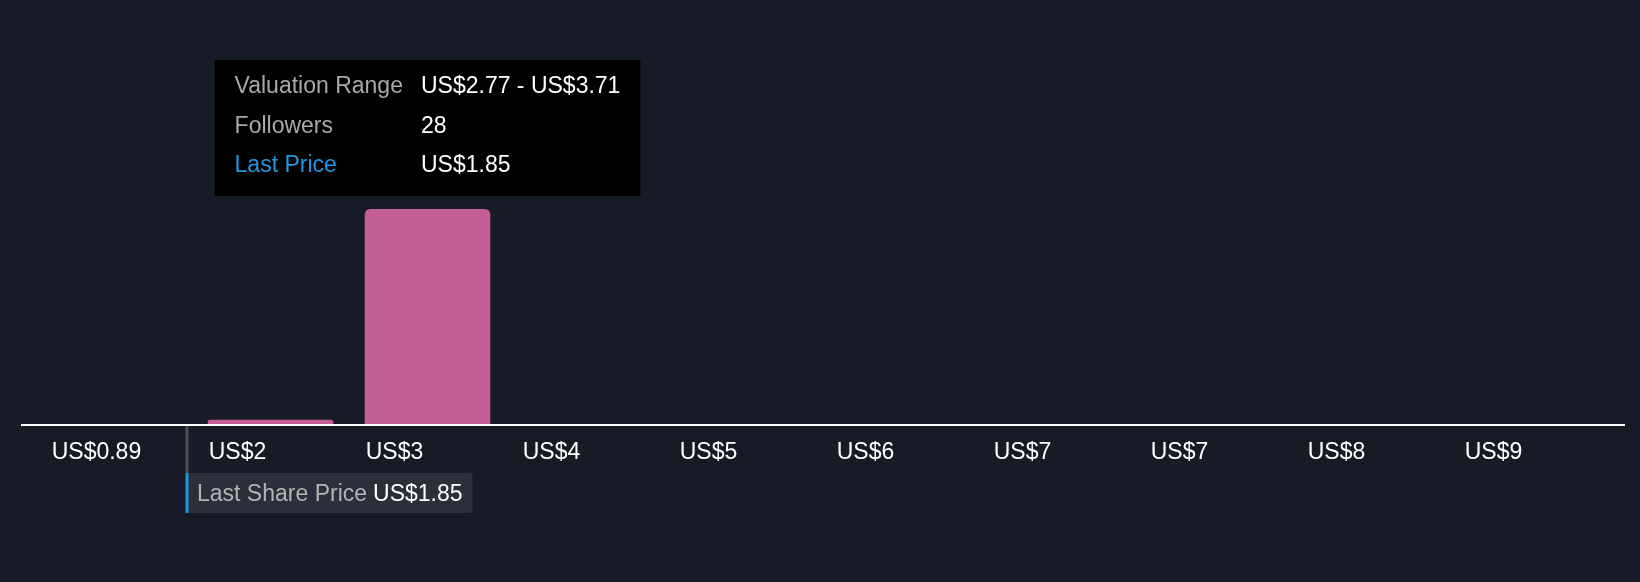 The height and width of the screenshot is (582, 1640). Describe the element at coordinates (520, 85) in the screenshot. I see `text: US$2.77 - US$3.71` at that location.